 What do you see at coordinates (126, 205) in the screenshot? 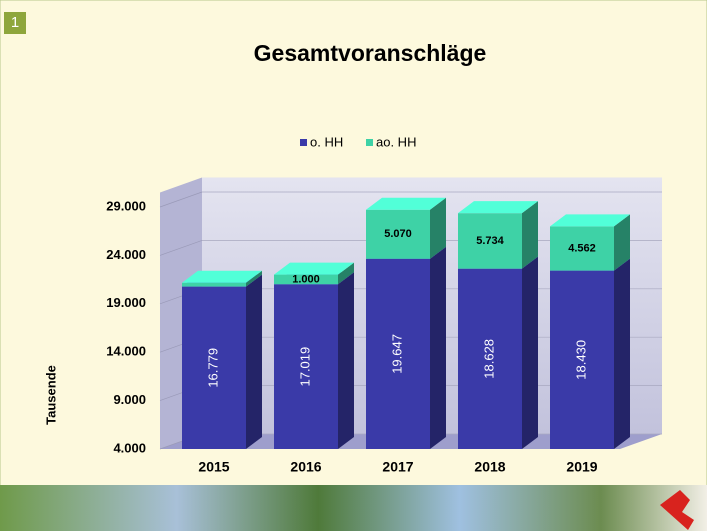
I see `y-tick-label: 29.000` at bounding box center [126, 205].